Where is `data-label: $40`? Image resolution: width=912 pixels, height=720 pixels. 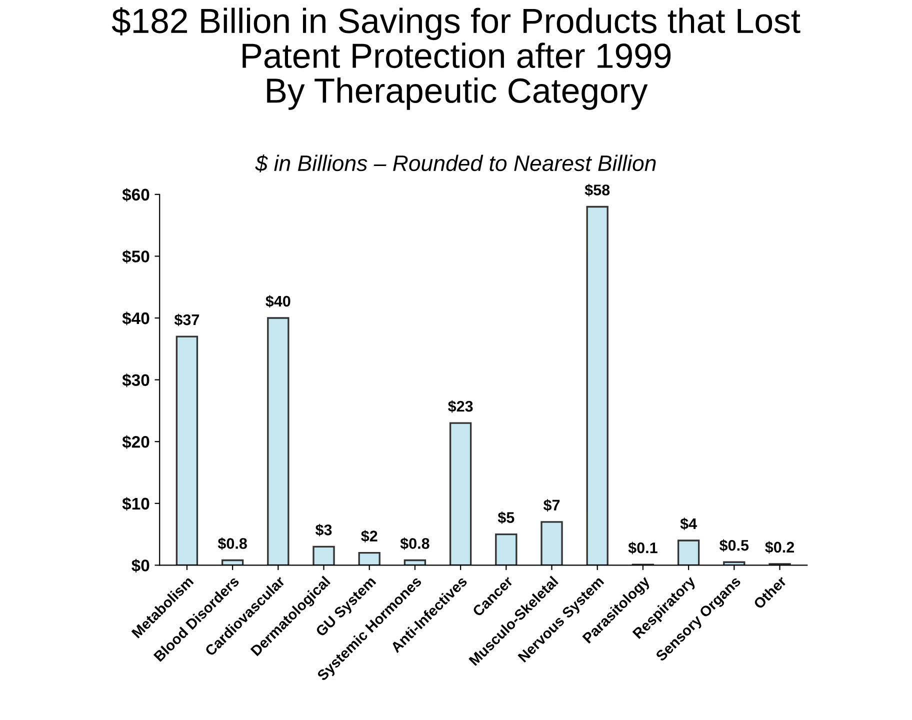 data-label: $40 is located at coordinates (278, 301).